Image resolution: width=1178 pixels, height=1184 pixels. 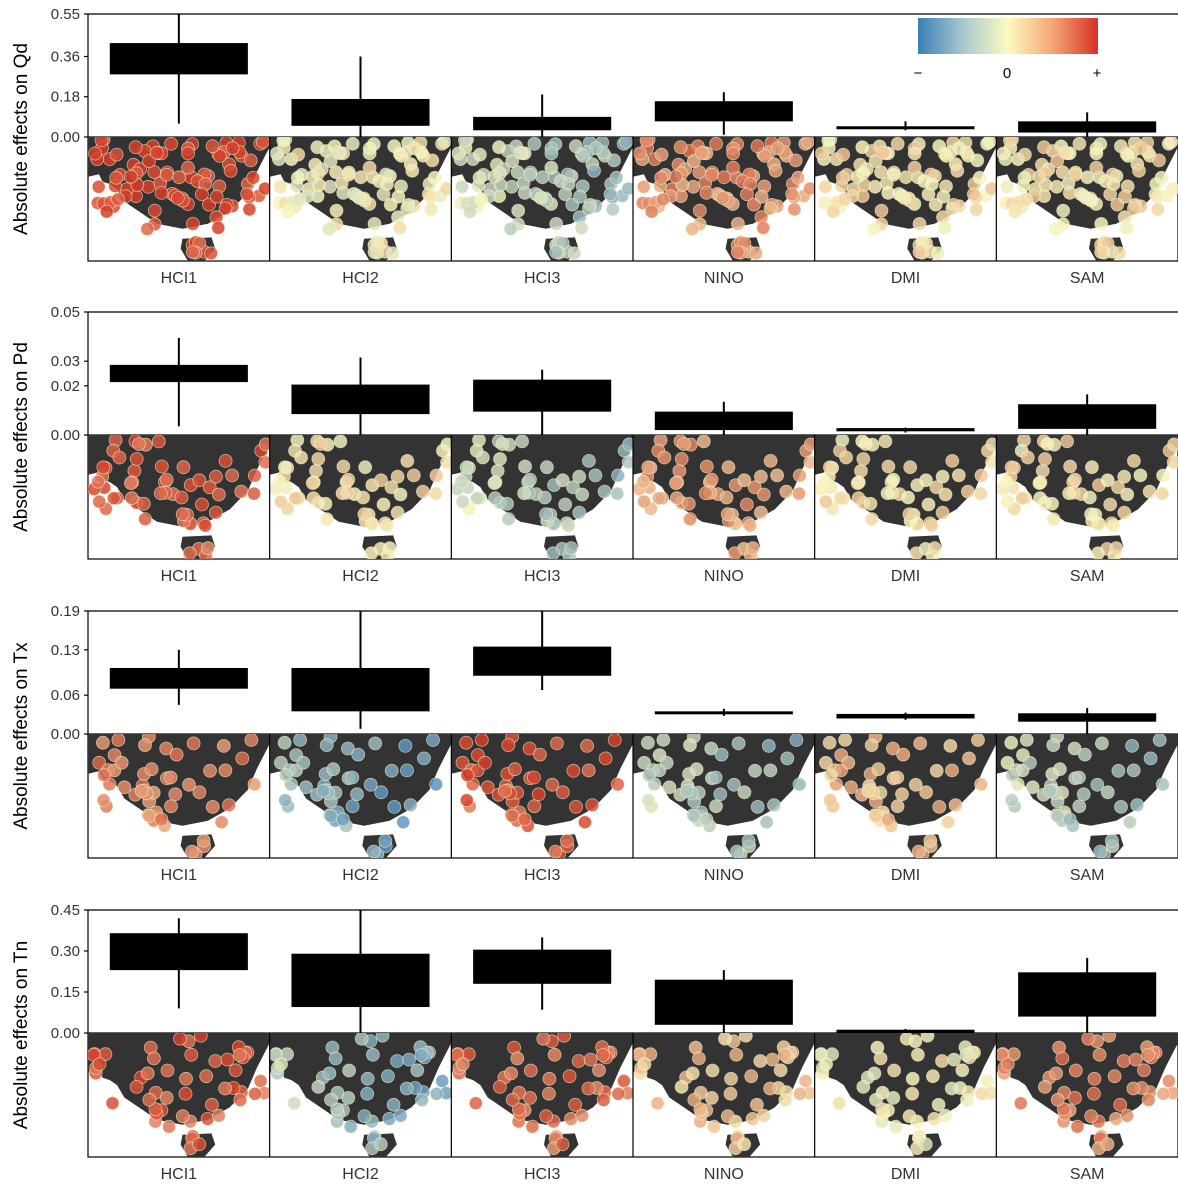 What do you see at coordinates (542, 576) in the screenshot?
I see `x-tick-label: HCI3` at bounding box center [542, 576].